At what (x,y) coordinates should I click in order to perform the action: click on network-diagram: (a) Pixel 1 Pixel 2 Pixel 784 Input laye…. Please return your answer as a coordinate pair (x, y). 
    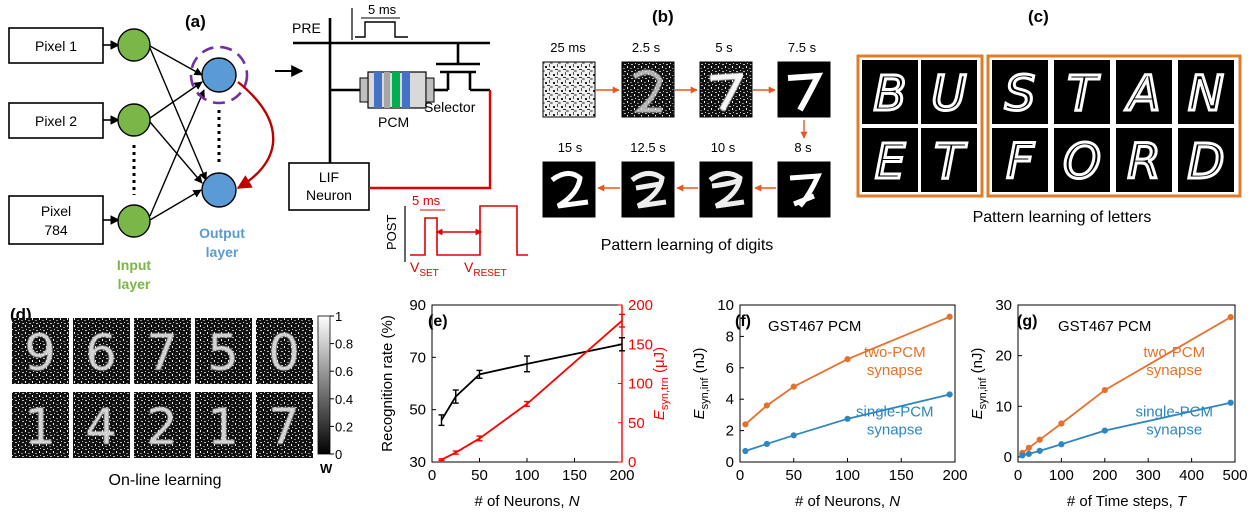
    Looking at the image, I should click on (156, 152).